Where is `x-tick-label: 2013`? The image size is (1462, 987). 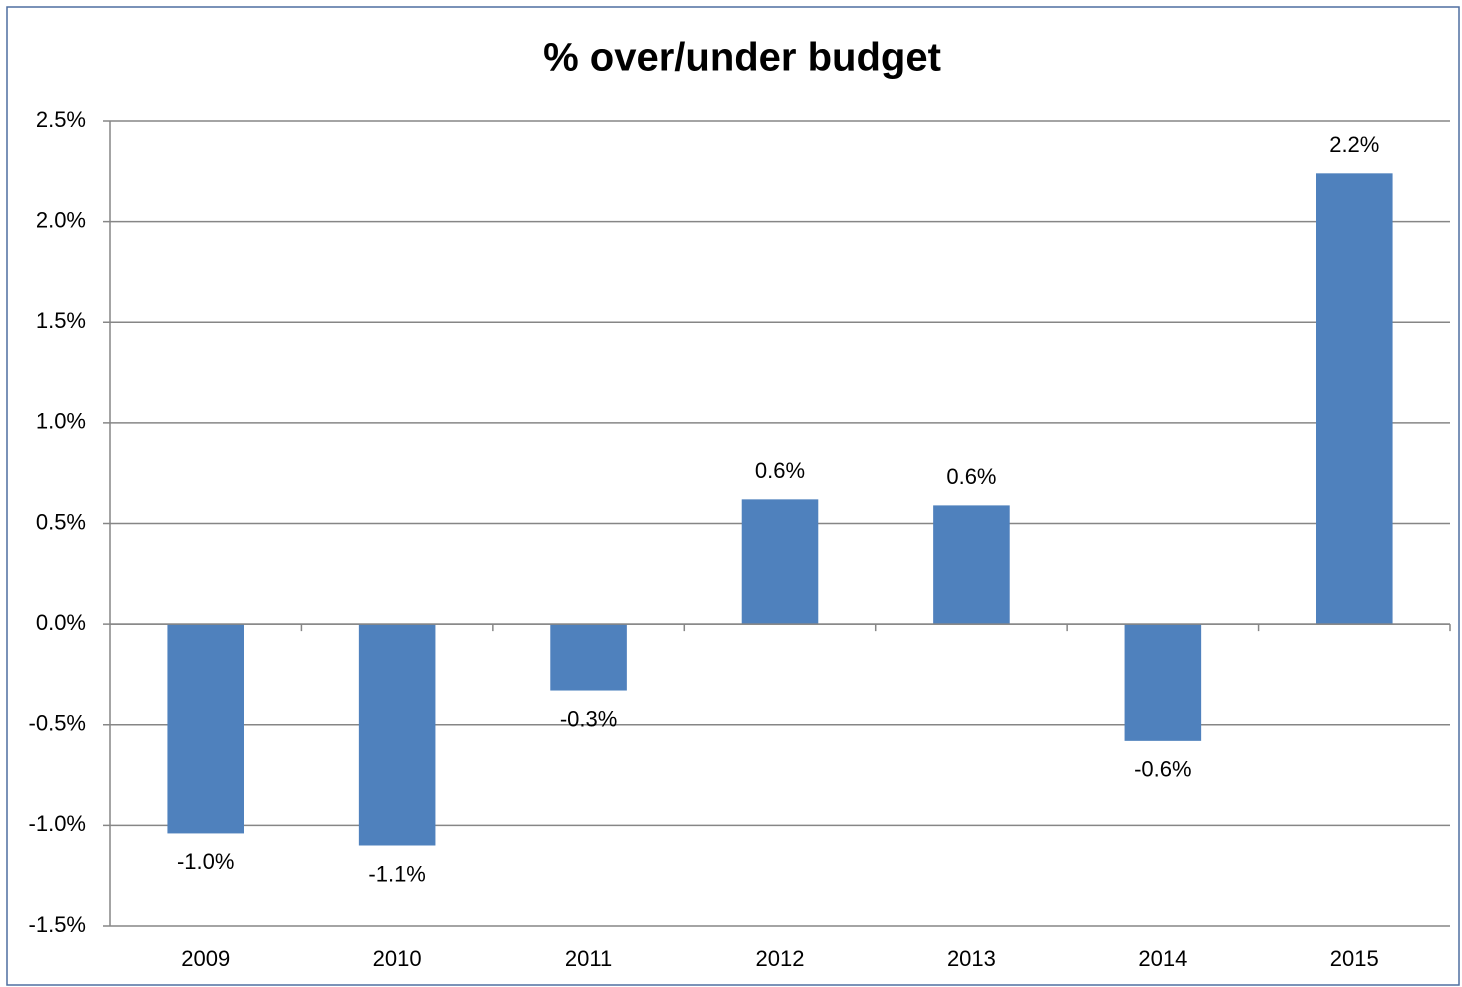 x-tick-label: 2013 is located at coordinates (971, 958).